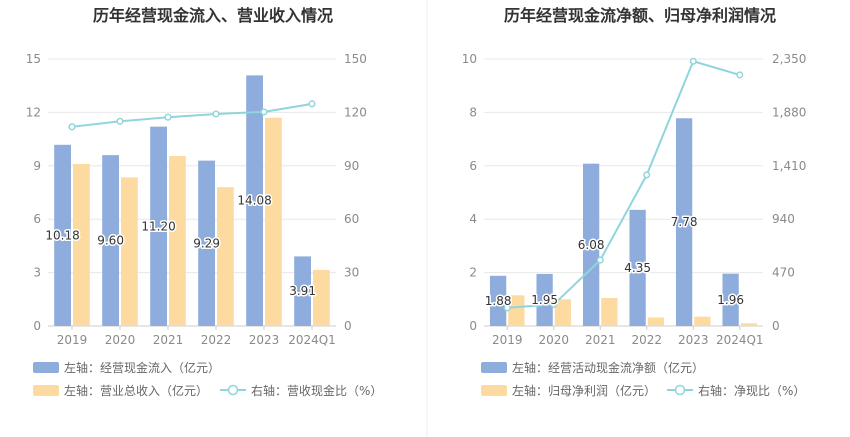 This screenshot has width=850, height=437. Describe the element at coordinates (213, 15) in the screenshot. I see `chart-title: 历年经营现金流入、营业收入情况` at that location.